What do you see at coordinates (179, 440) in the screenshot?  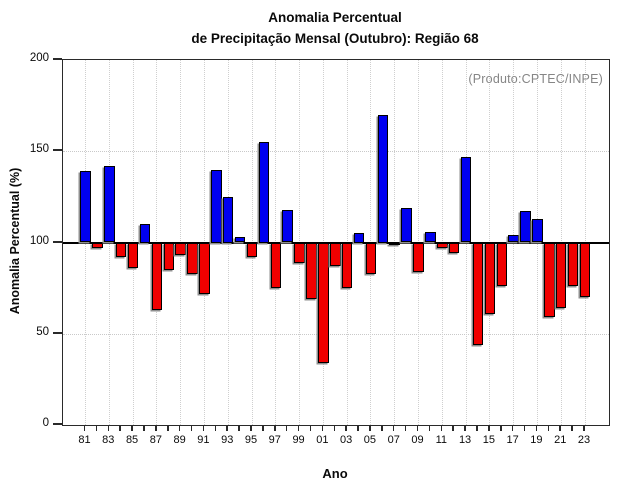 I see `x-tick-label: 89` at bounding box center [179, 440].